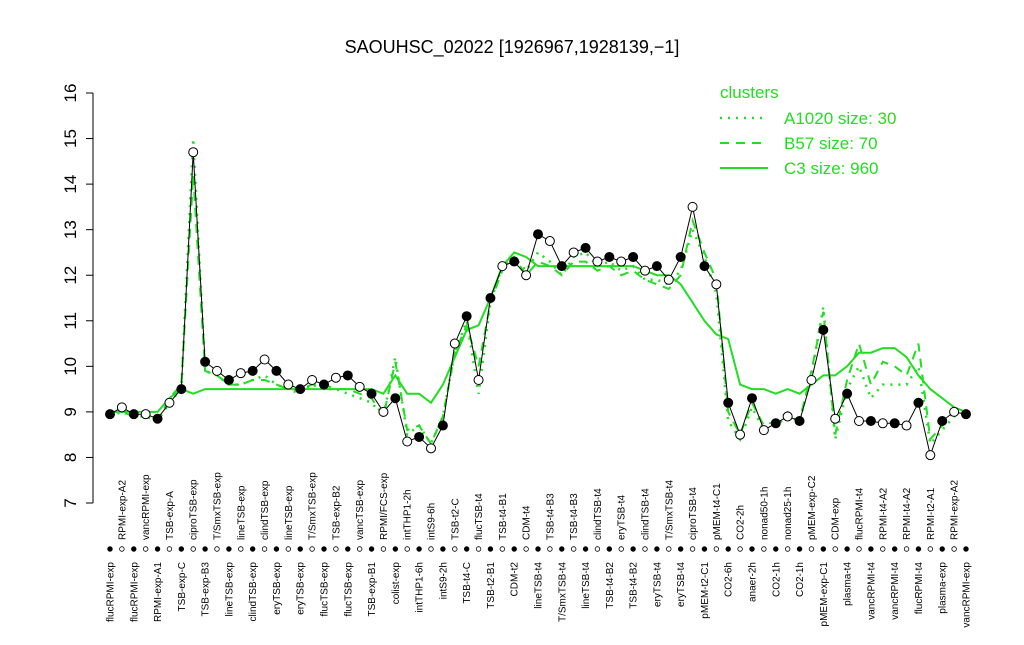 The height and width of the screenshot is (645, 1024). What do you see at coordinates (883, 513) in the screenshot?
I see `x-tick-label: RPMI-t4-A2` at bounding box center [883, 513].